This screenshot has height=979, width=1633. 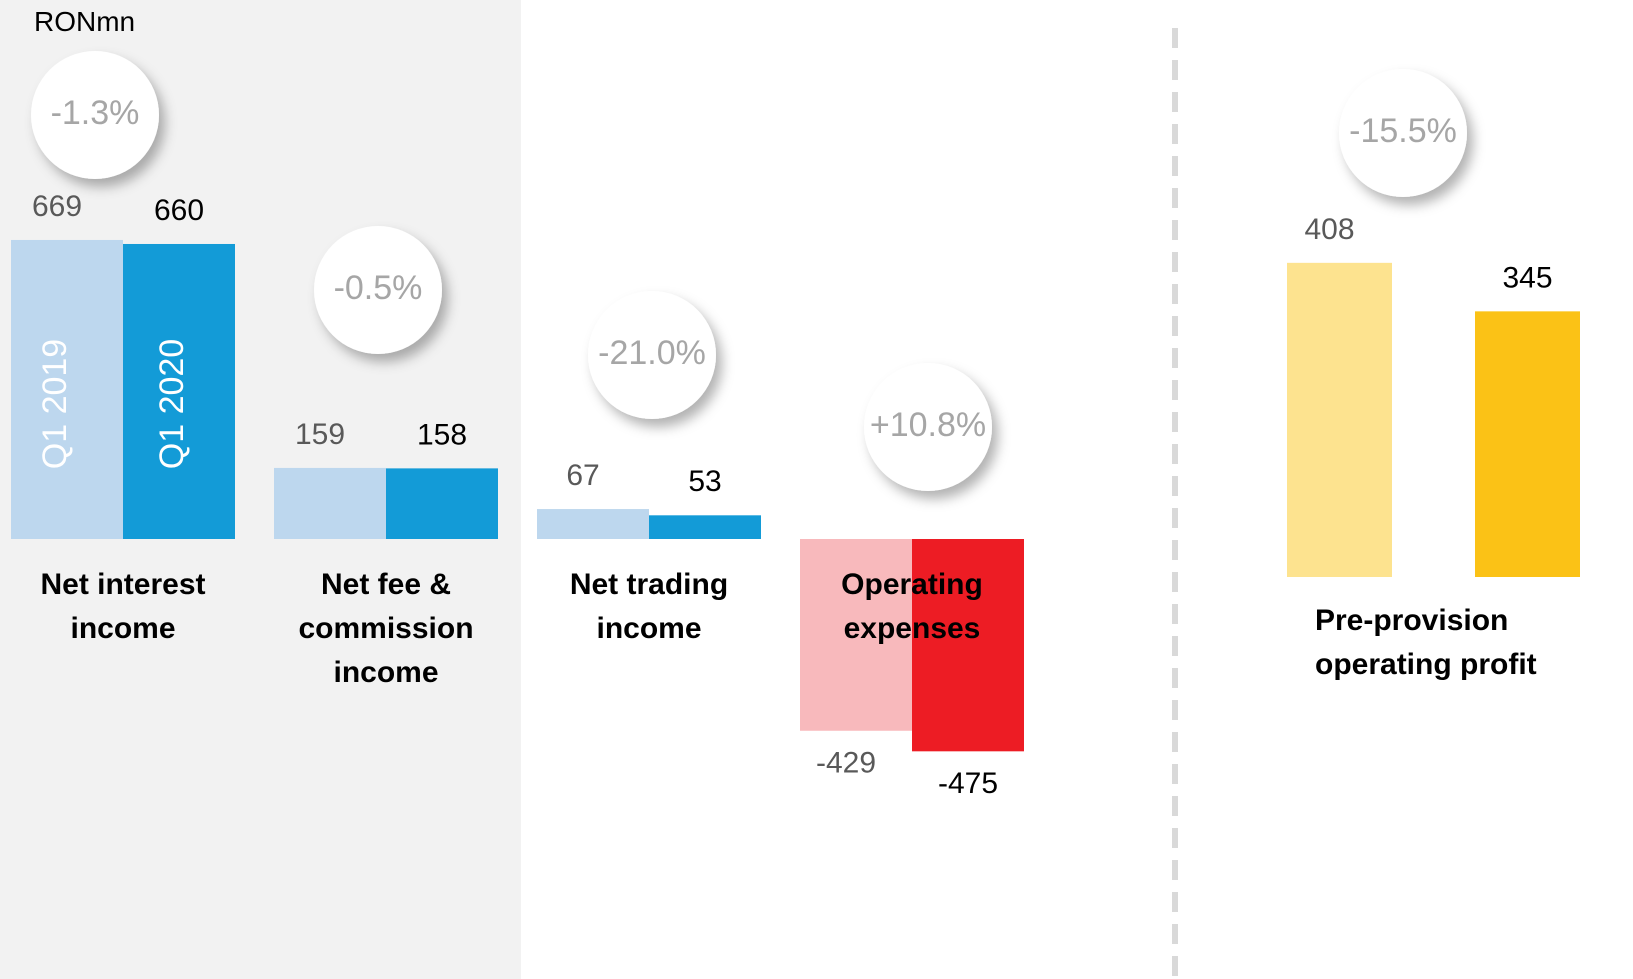 I want to click on value-label: 408, so click(x=1329, y=229).